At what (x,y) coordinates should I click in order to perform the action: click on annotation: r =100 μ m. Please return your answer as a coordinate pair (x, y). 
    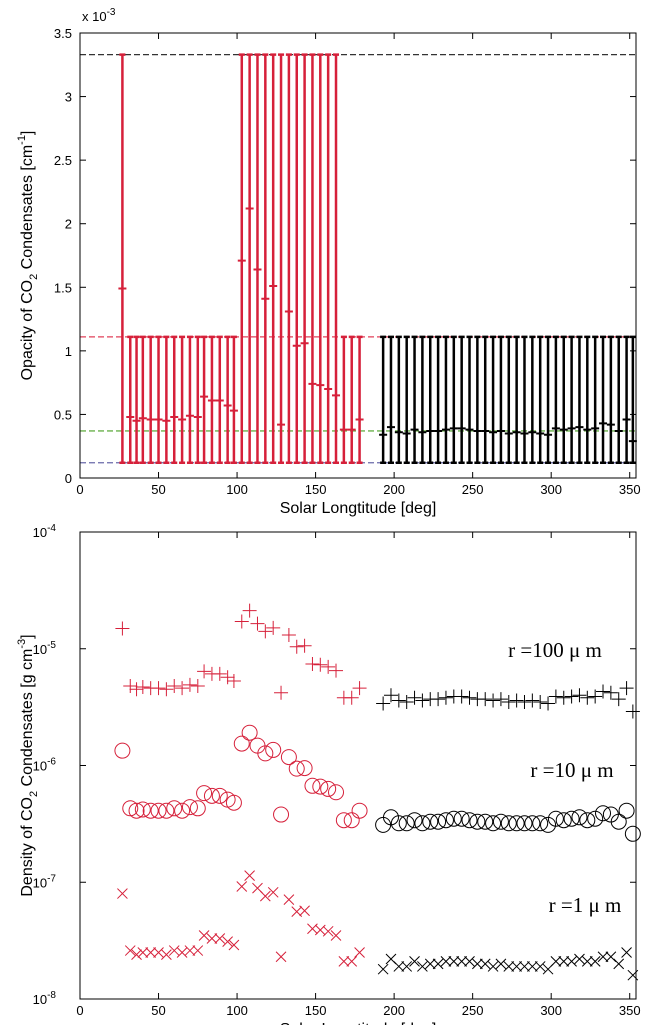
    Looking at the image, I should click on (555, 650).